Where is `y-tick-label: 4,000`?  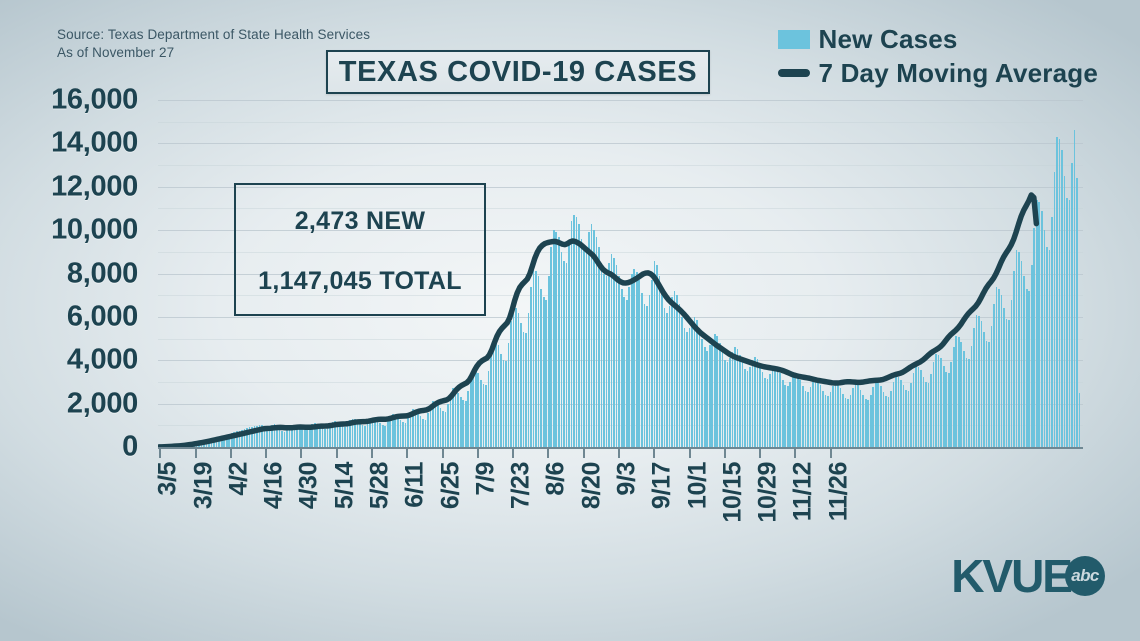
y-tick-label: 4,000 is located at coordinates (102, 359).